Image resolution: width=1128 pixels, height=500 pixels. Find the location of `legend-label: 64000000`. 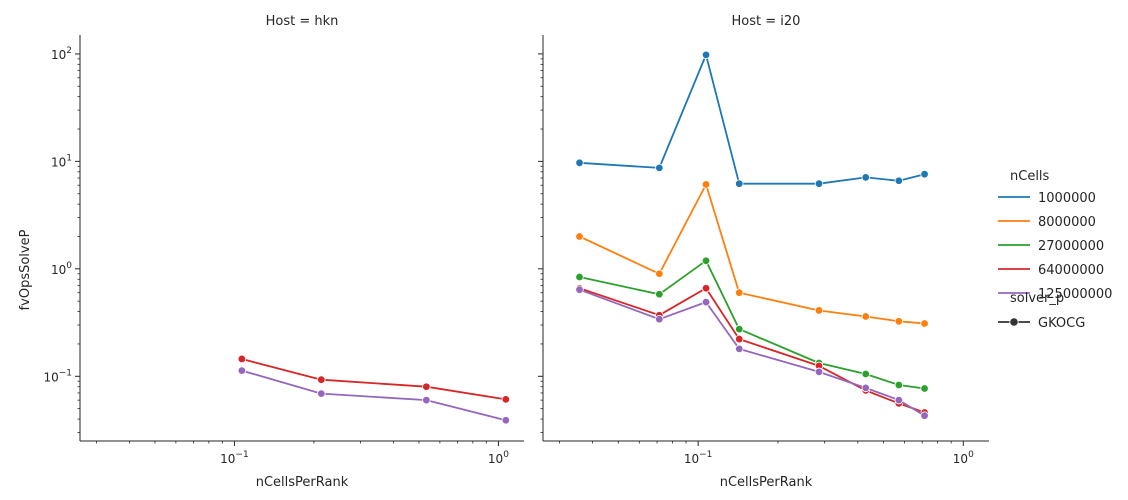

legend-label: 64000000 is located at coordinates (1071, 270).